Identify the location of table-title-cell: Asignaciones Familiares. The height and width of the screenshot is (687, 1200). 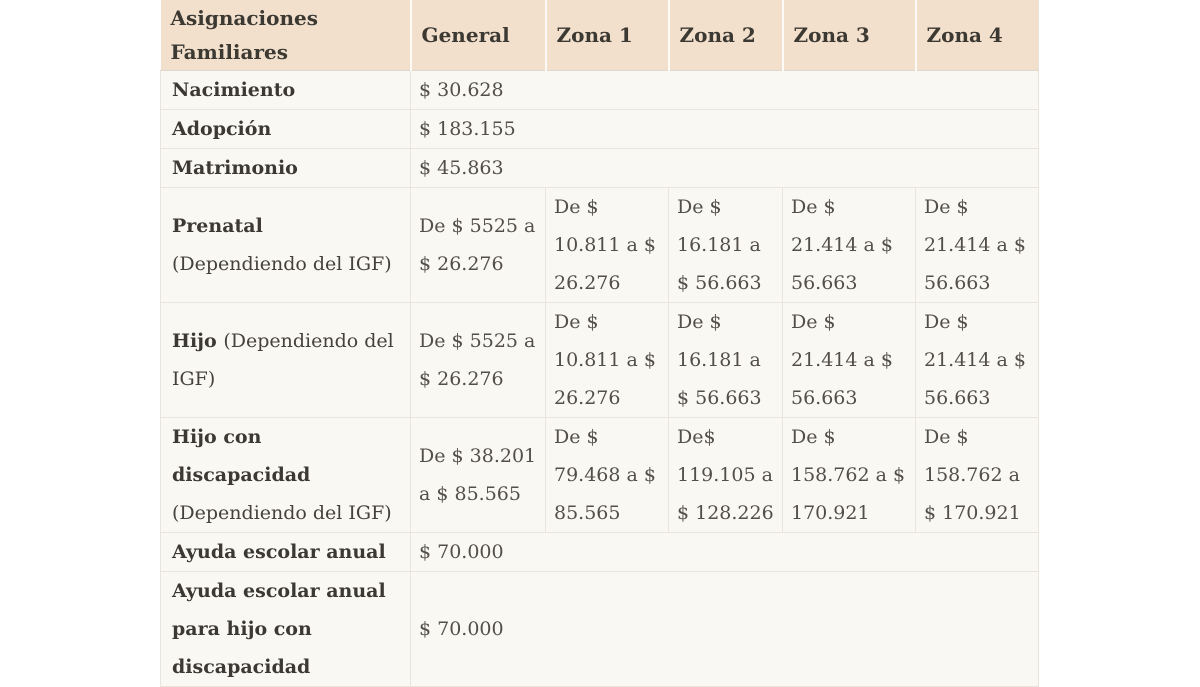
(286, 35).